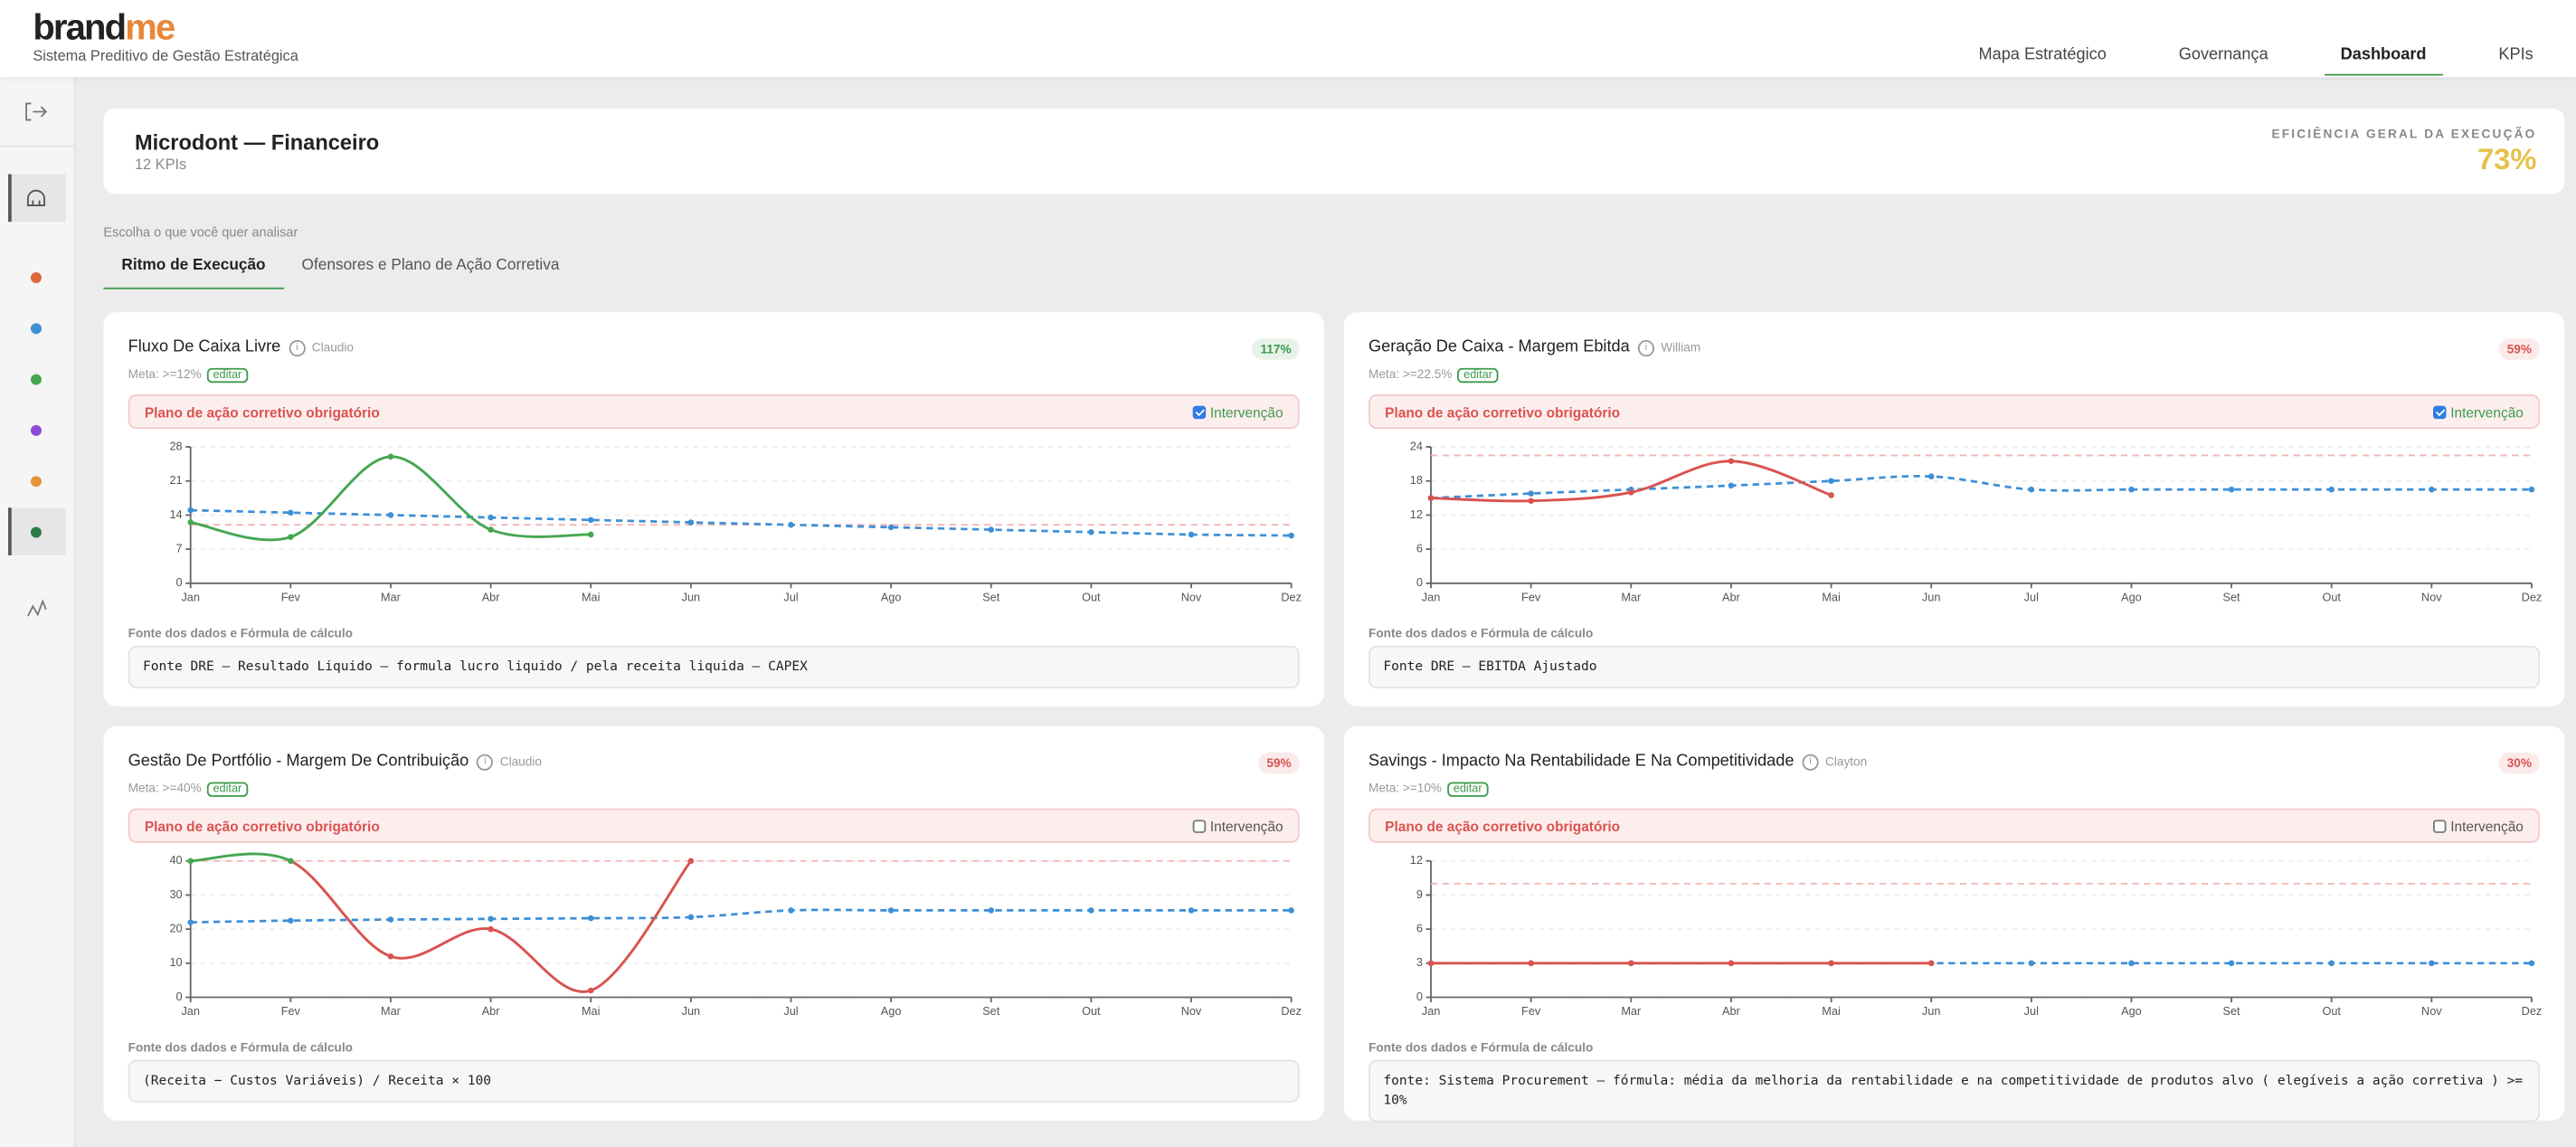 This screenshot has width=2576, height=1147. What do you see at coordinates (2404, 134) in the screenshot?
I see `efficiency-label: EFICIÊNCIA GERAL DA EXECUÇÃO` at bounding box center [2404, 134].